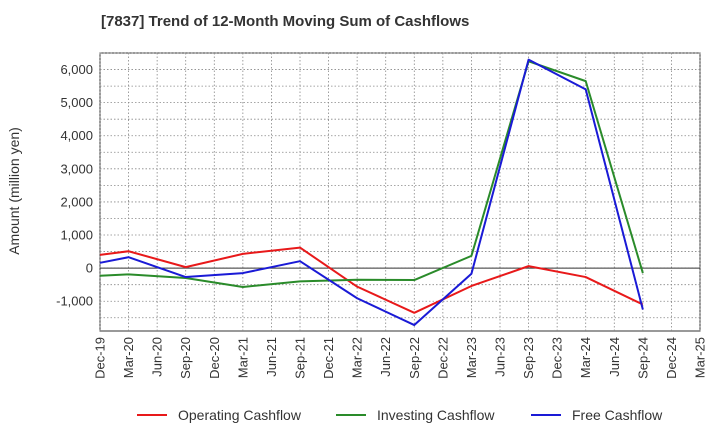 The height and width of the screenshot is (440, 720). I want to click on x-tick-label: Dec-20, so click(214, 358).